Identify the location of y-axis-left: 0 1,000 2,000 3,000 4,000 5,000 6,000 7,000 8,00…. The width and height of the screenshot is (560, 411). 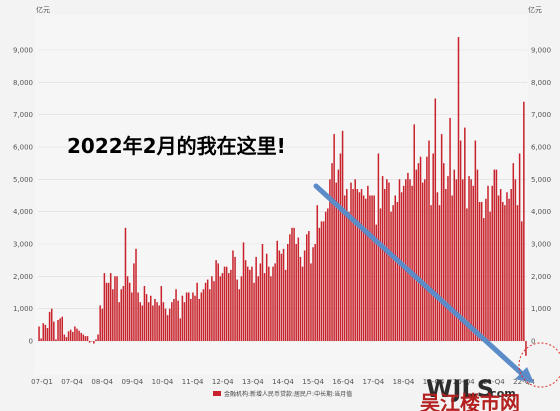
(23, 196).